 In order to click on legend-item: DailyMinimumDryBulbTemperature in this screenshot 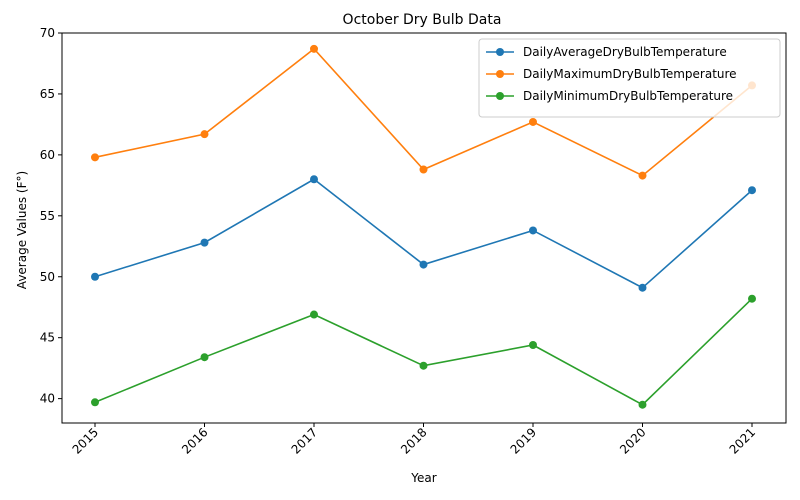, I will do `click(609, 96)`.